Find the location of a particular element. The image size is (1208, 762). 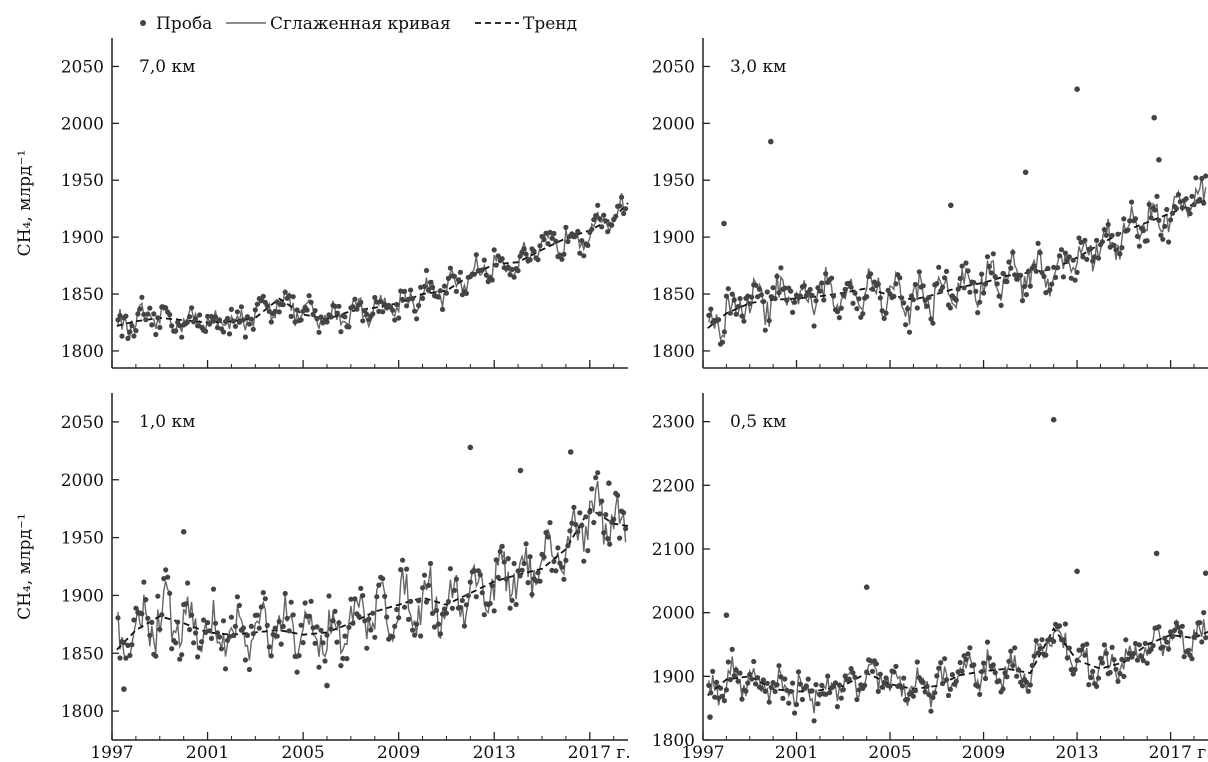

legend: Проба Сглаженная кривая Тренд is located at coordinates (358, 24).